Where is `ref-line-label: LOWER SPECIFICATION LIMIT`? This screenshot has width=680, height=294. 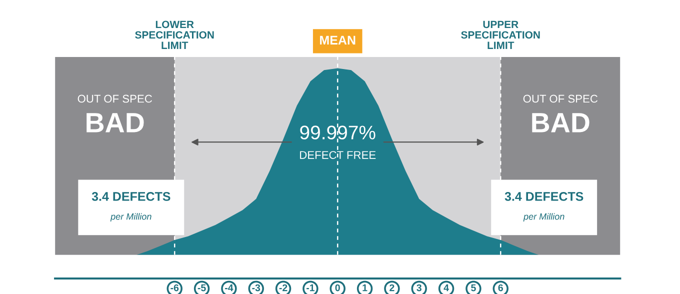 ref-line-label: LOWER SPECIFICATION LIMIT is located at coordinates (174, 34).